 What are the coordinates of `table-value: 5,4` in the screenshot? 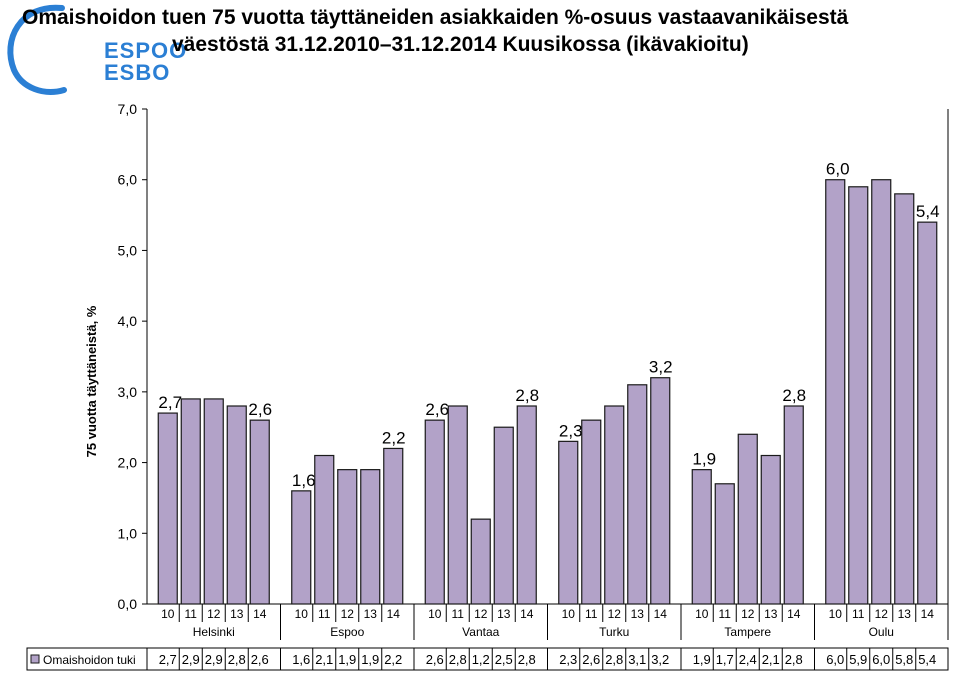 It's located at (927, 659).